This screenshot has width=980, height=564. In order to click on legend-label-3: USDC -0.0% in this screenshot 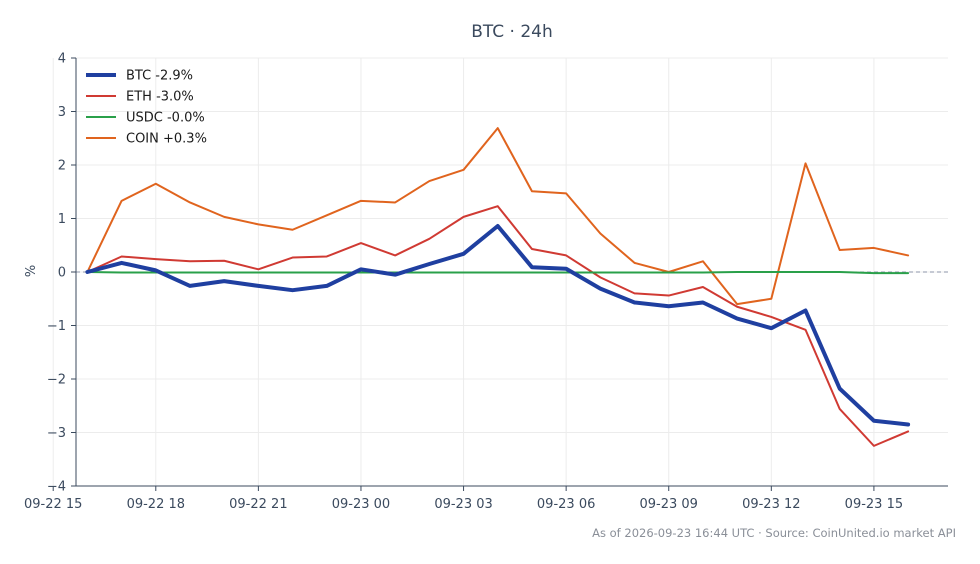, I will do `click(165, 118)`.